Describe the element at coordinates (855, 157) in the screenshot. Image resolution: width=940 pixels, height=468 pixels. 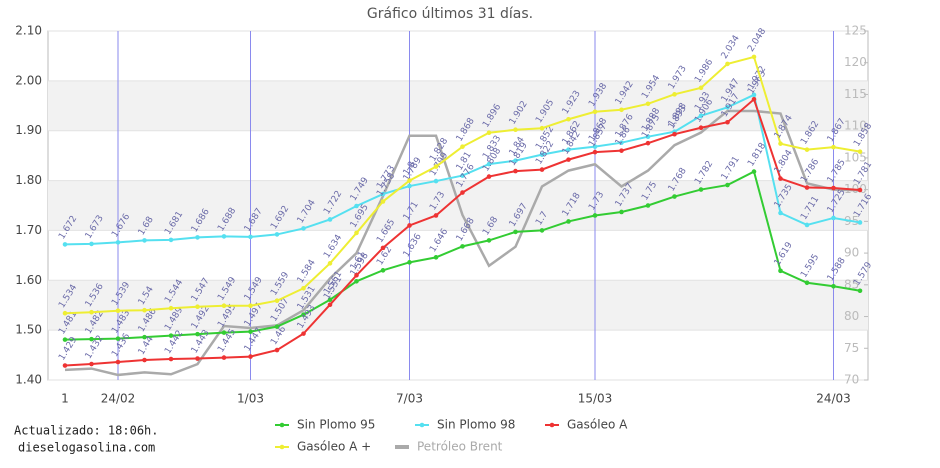
I see `y2-tick-label: 105` at that location.